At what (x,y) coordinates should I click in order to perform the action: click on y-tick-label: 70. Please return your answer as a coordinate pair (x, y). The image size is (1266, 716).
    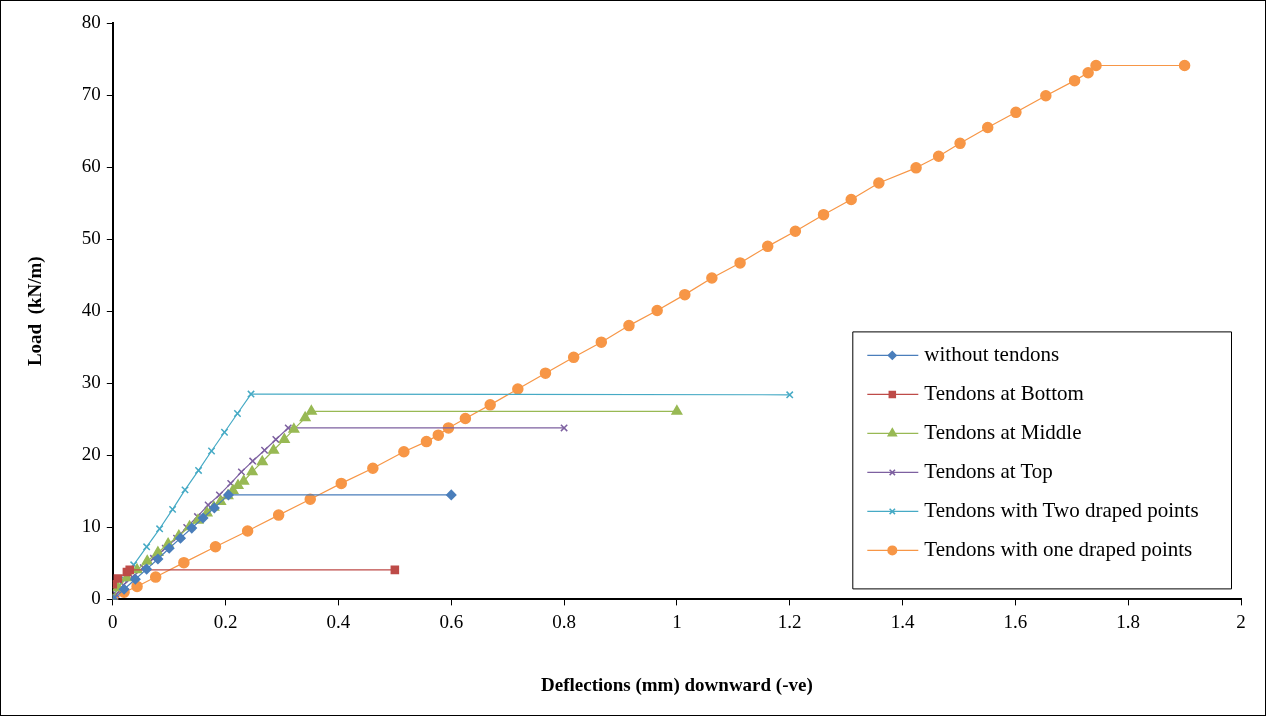
    Looking at the image, I should click on (91, 94).